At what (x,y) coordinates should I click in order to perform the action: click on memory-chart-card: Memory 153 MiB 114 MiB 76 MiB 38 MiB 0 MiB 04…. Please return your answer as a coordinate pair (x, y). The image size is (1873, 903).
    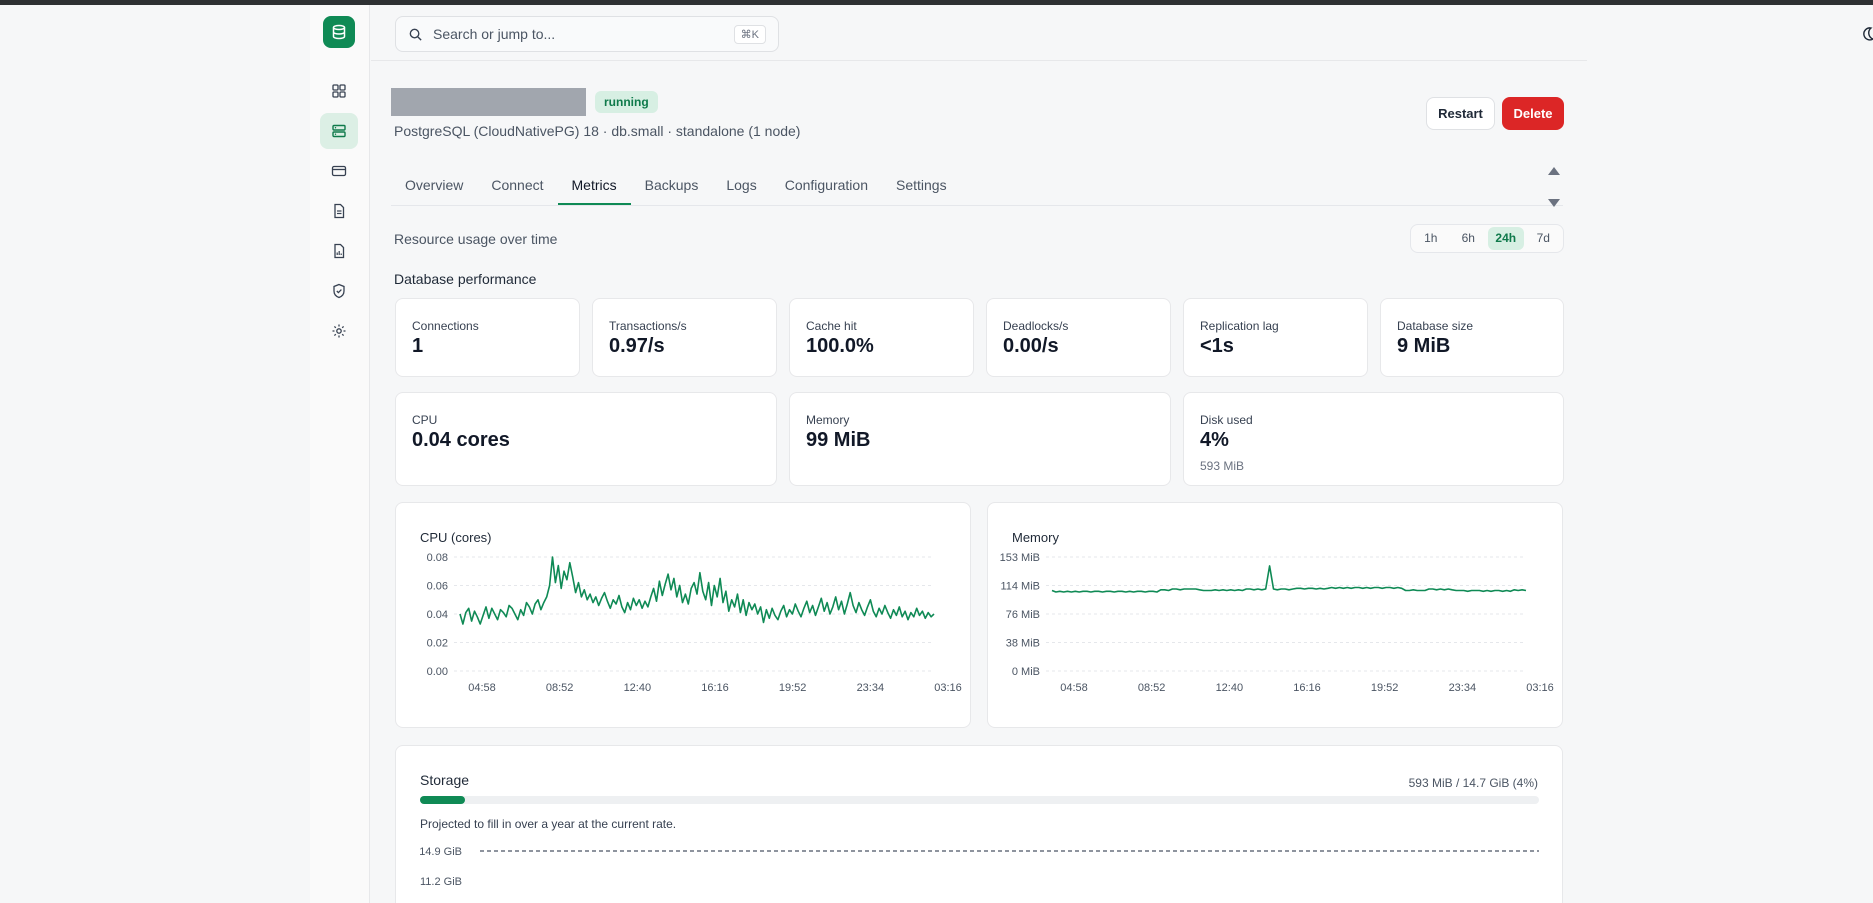
    Looking at the image, I should click on (1275, 615).